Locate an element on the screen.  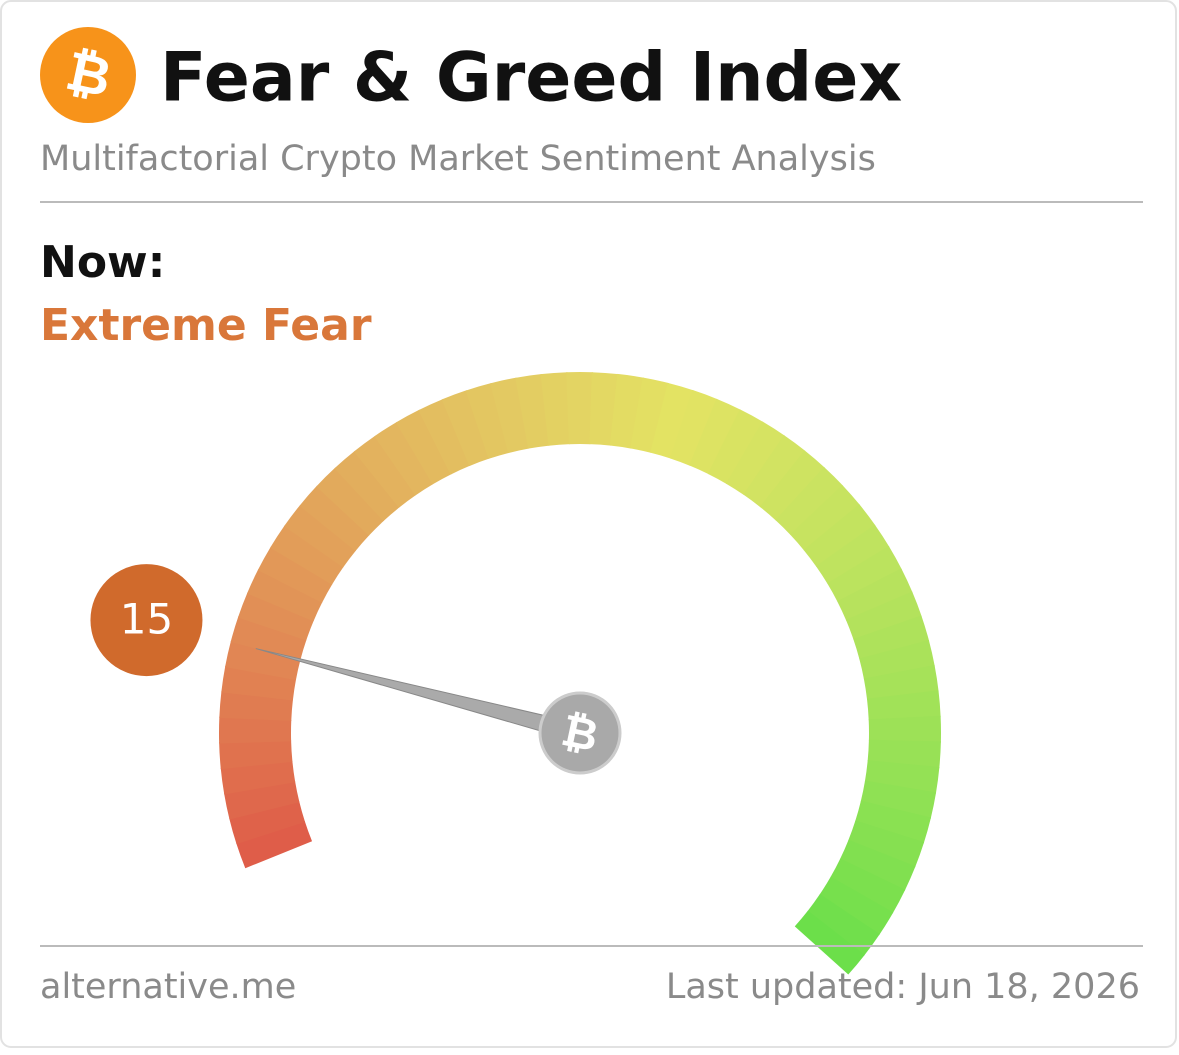
title: Fear & Greed Index is located at coordinates (531, 78).